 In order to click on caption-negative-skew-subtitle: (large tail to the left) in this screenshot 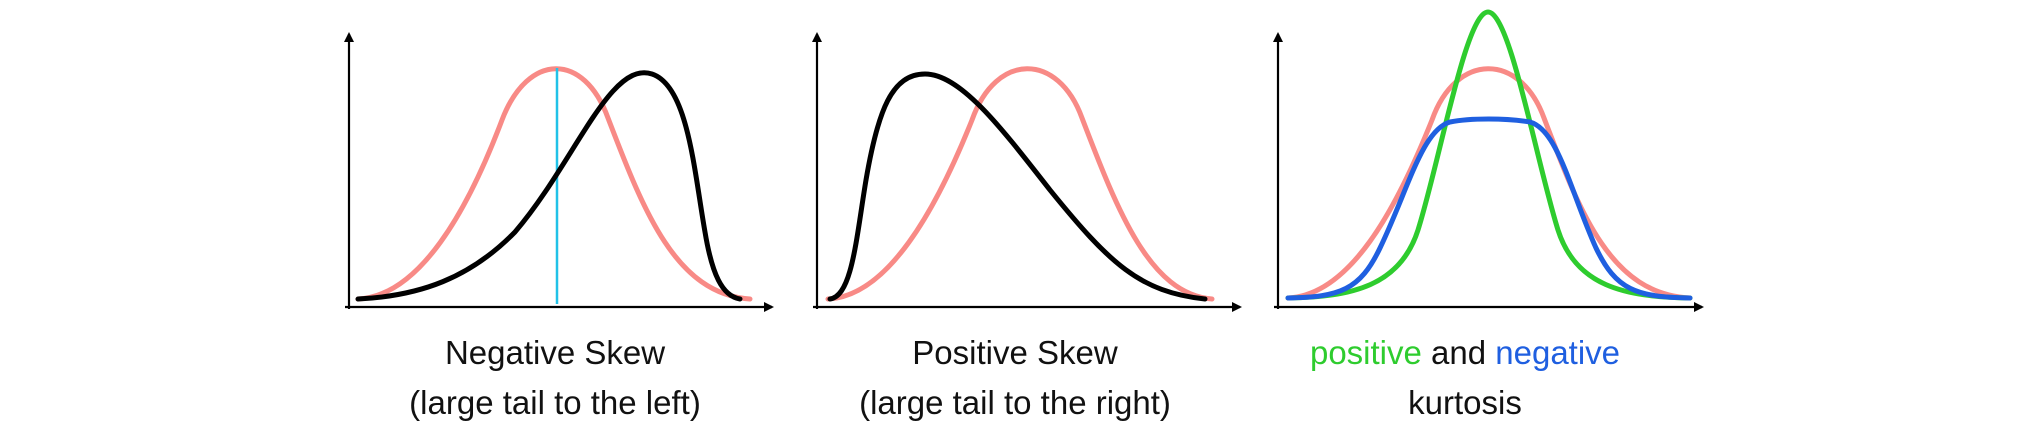, I will do `click(555, 402)`.